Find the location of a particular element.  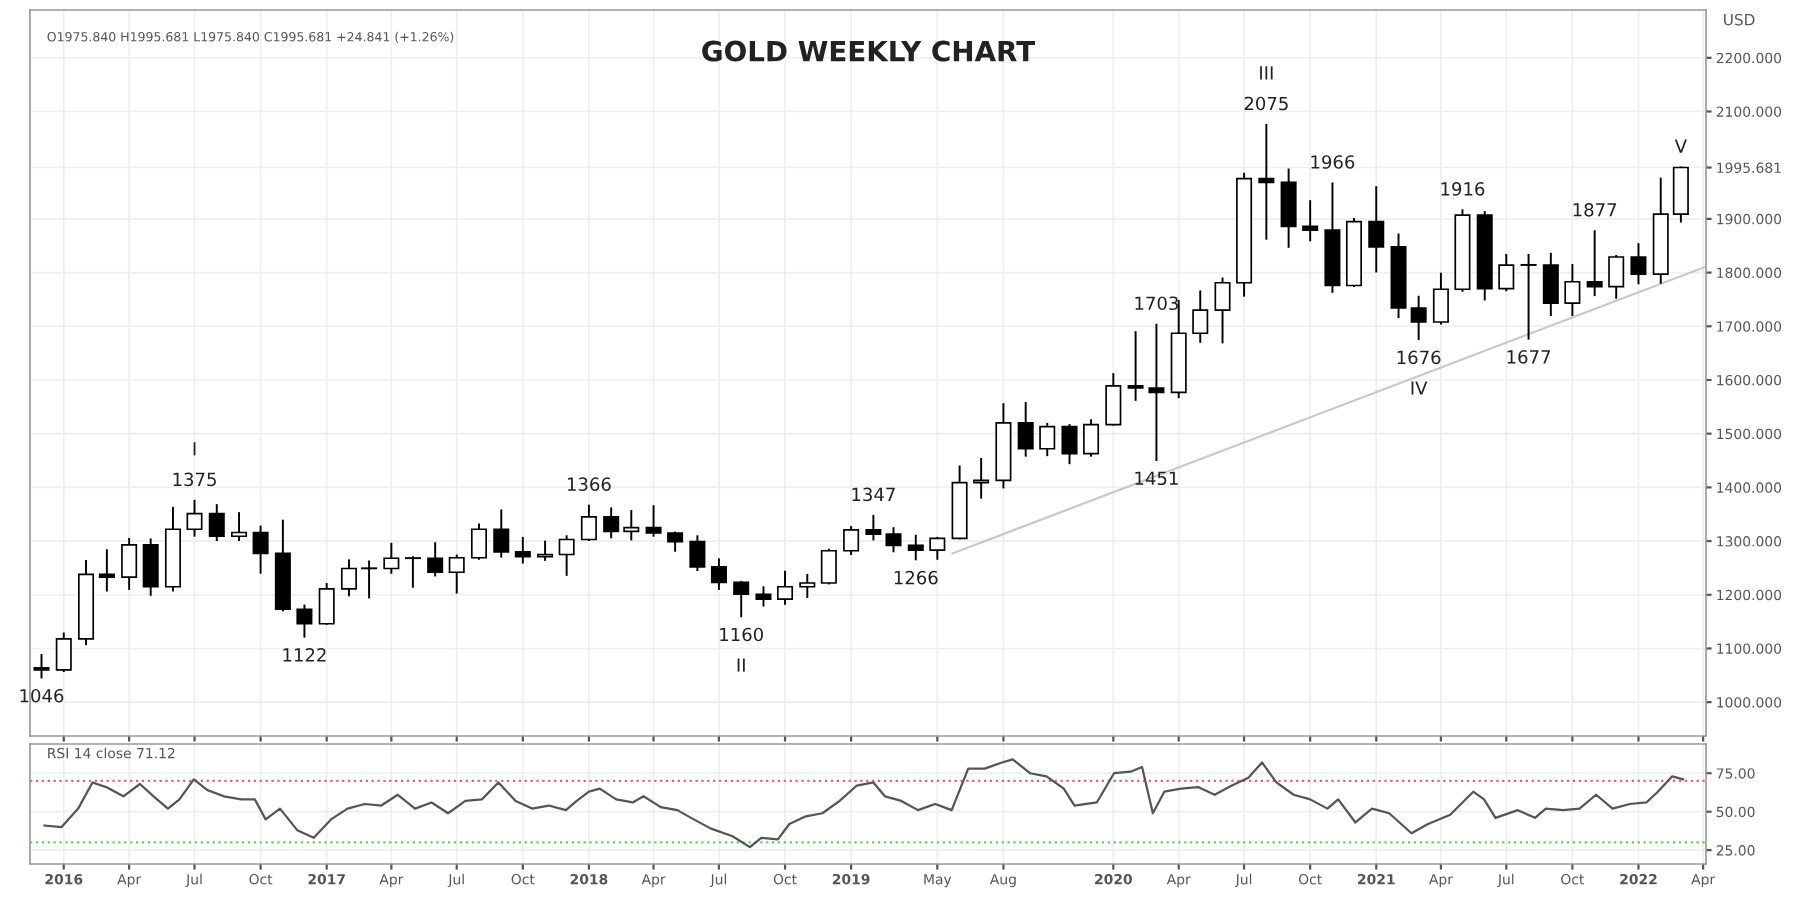

annotation: 1366 is located at coordinates (589, 484).